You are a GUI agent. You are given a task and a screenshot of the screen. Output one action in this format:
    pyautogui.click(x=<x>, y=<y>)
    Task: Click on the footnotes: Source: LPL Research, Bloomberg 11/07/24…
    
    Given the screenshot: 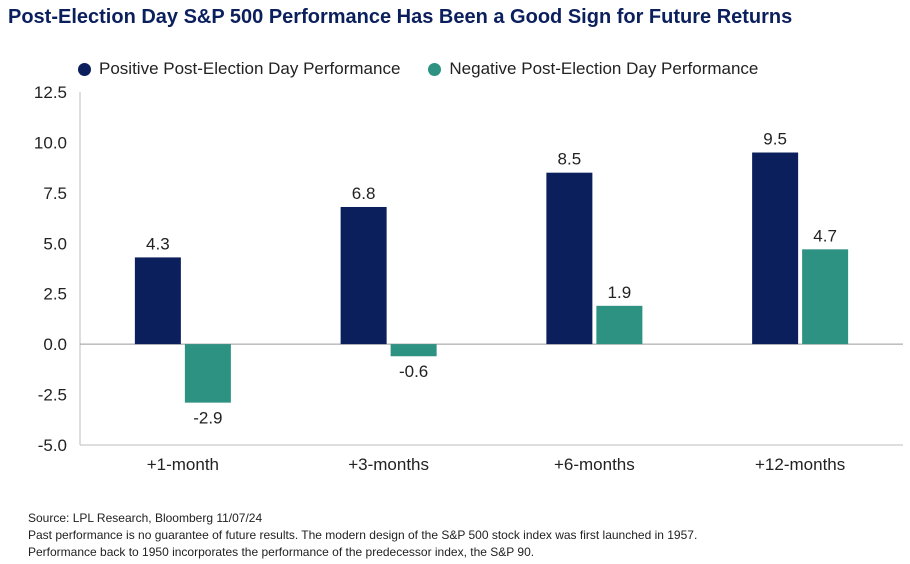 What is the action you would take?
    pyautogui.click(x=362, y=535)
    